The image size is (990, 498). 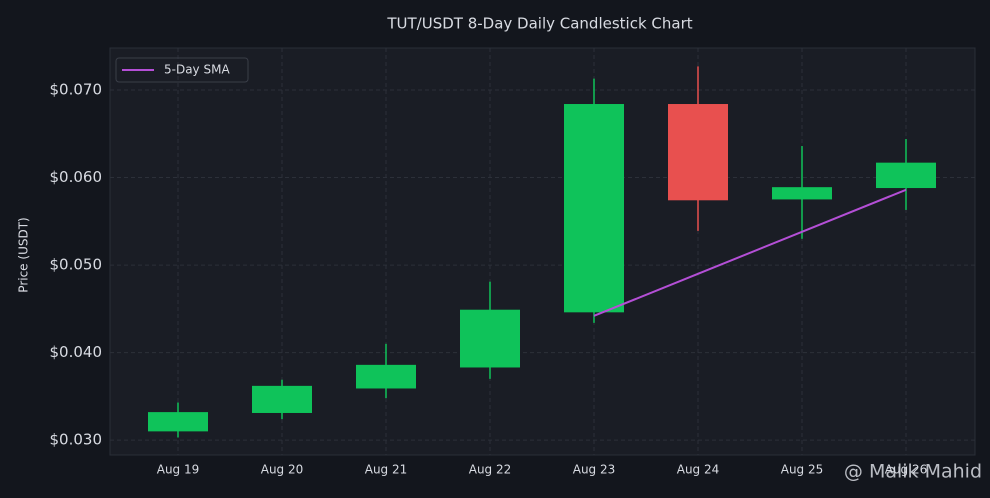 I want to click on legend-box, so click(x=182, y=70).